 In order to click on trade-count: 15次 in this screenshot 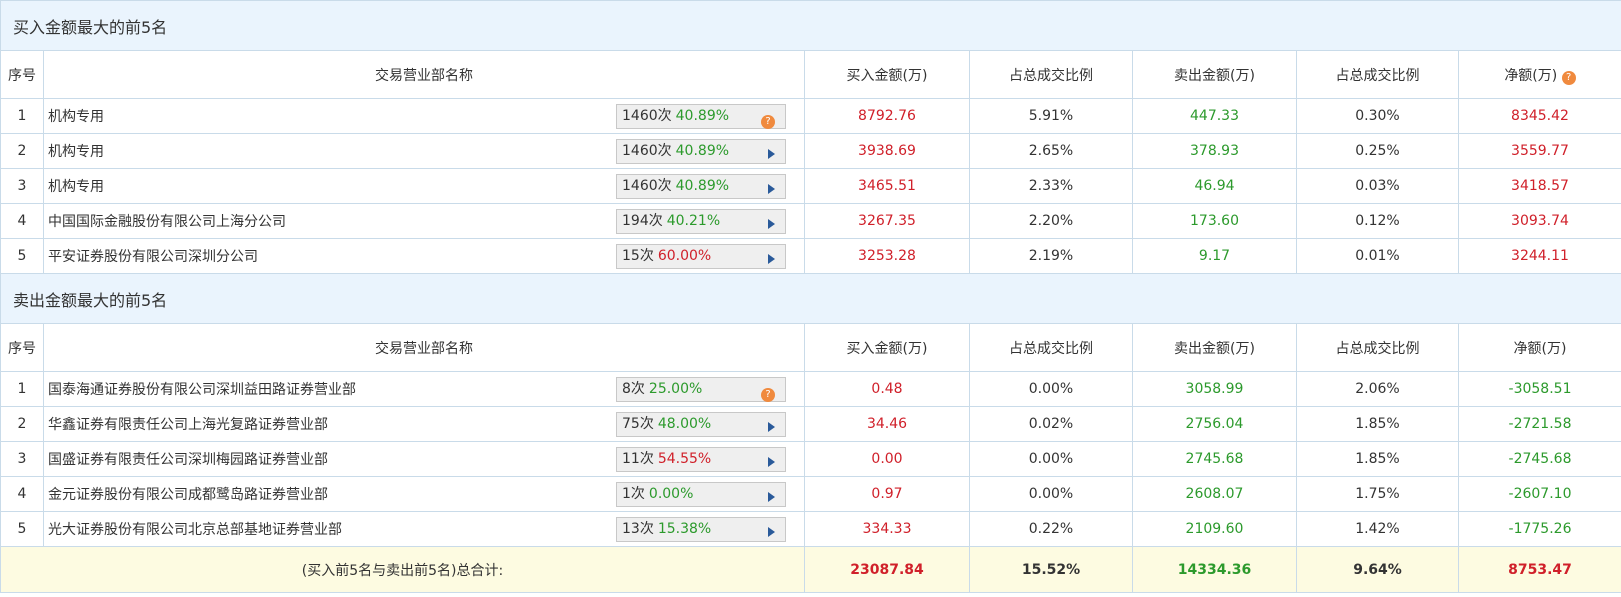, I will do `click(638, 256)`.